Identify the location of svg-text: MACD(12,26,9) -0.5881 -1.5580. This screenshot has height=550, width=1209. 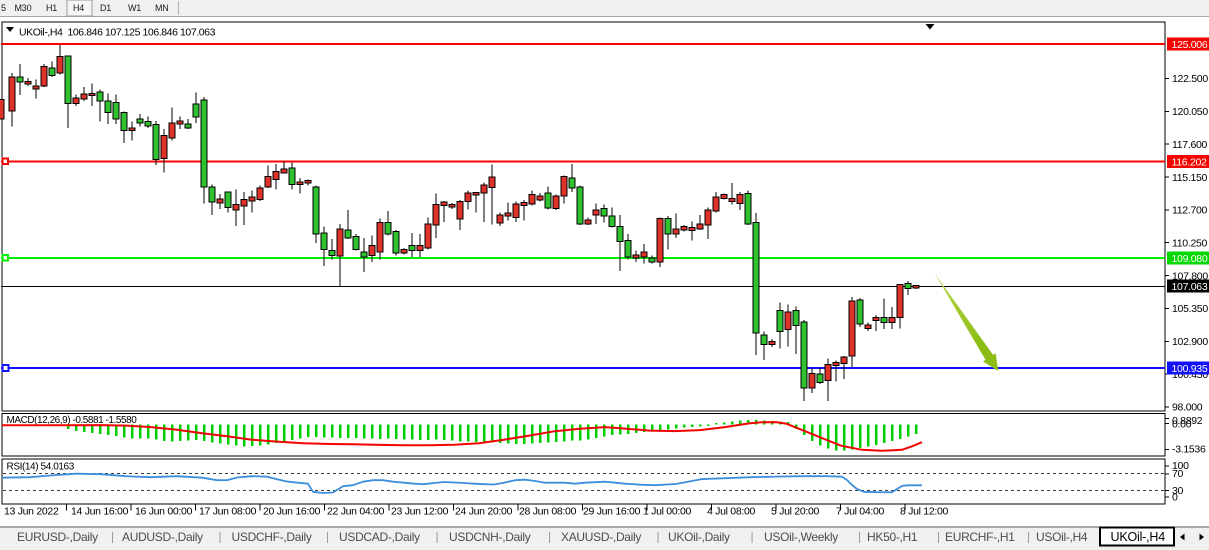
(72, 420).